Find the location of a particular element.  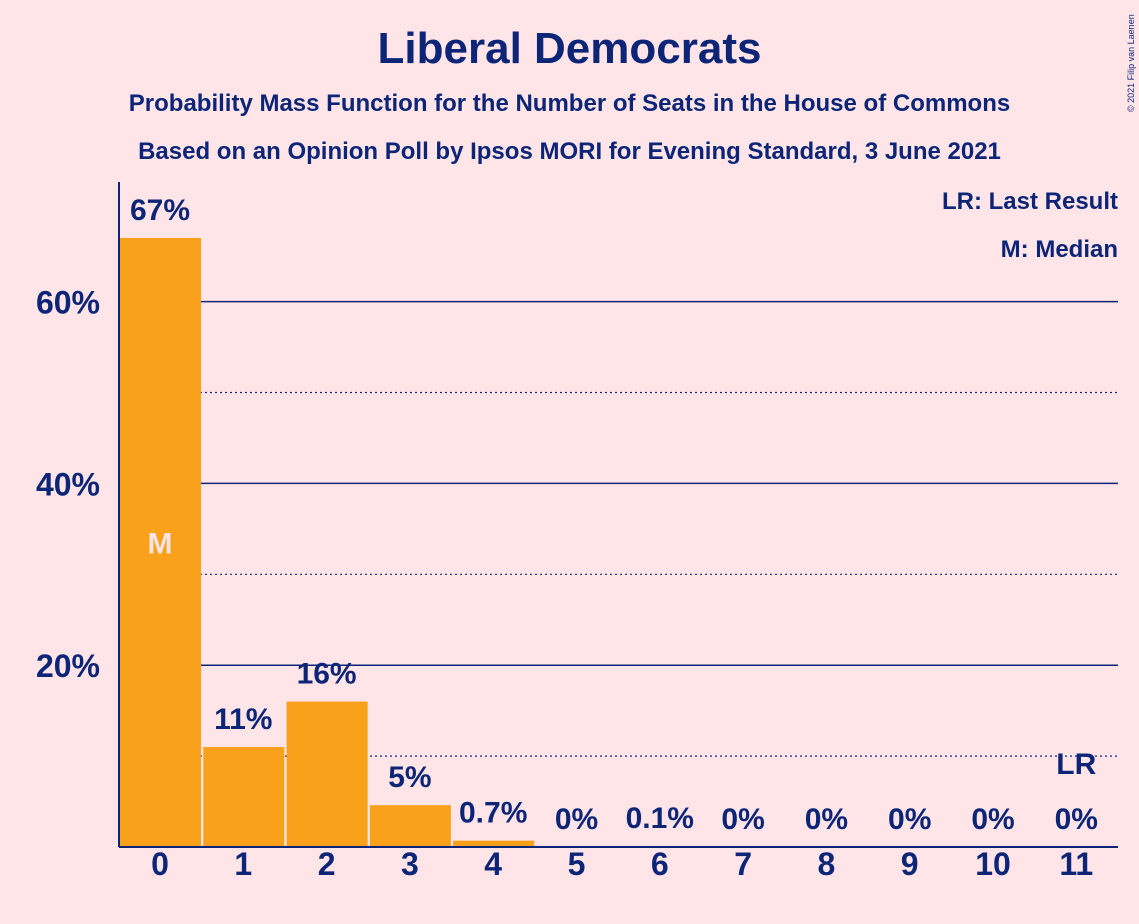

legend-last-result: LR: Last Result is located at coordinates (1030, 201).